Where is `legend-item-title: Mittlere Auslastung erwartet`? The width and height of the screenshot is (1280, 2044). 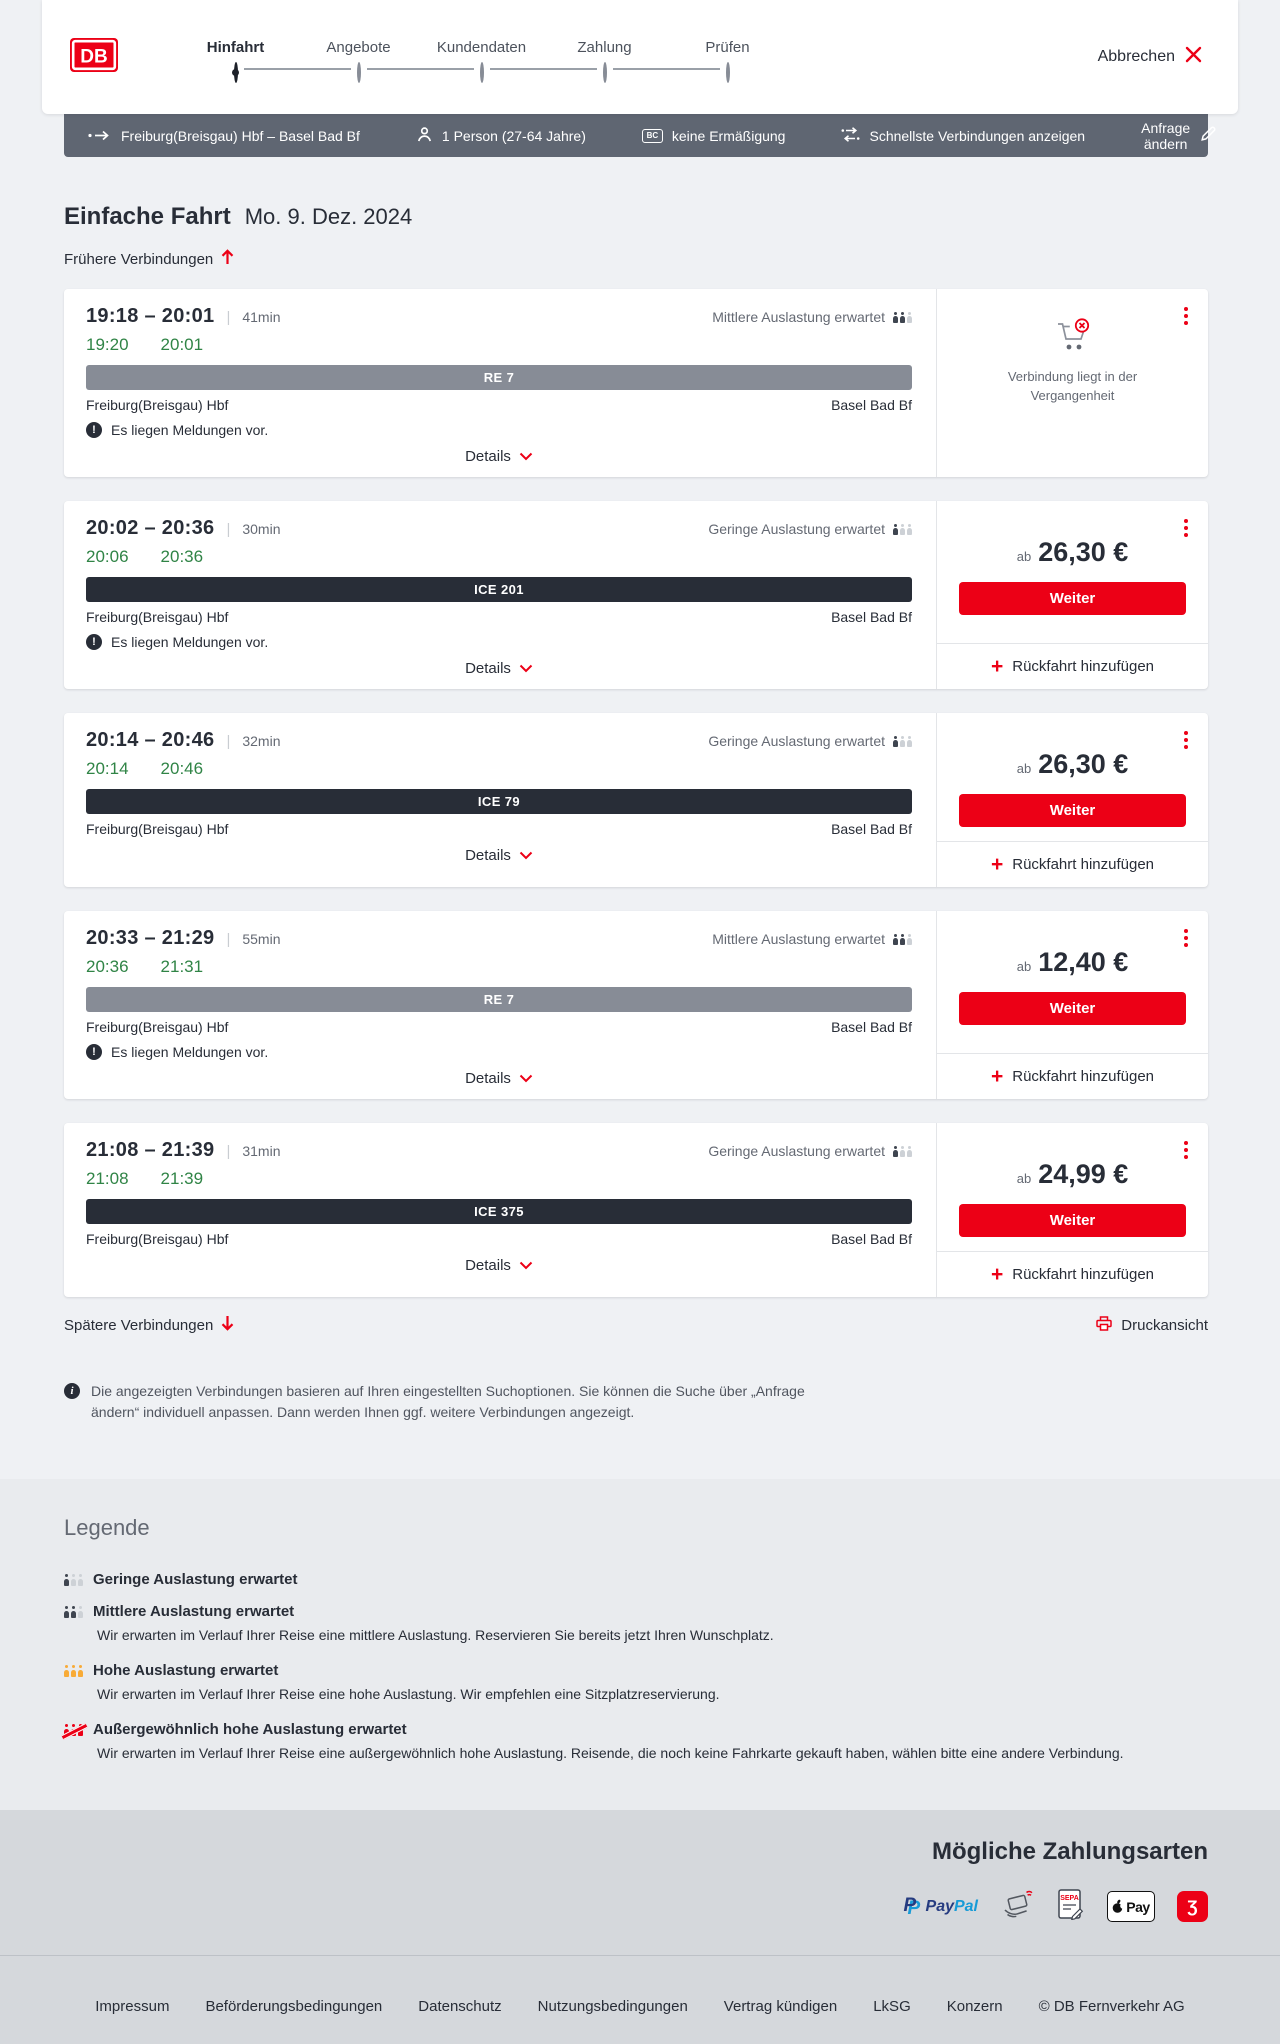
legend-item-title: Mittlere Auslastung erwartet is located at coordinates (194, 1611).